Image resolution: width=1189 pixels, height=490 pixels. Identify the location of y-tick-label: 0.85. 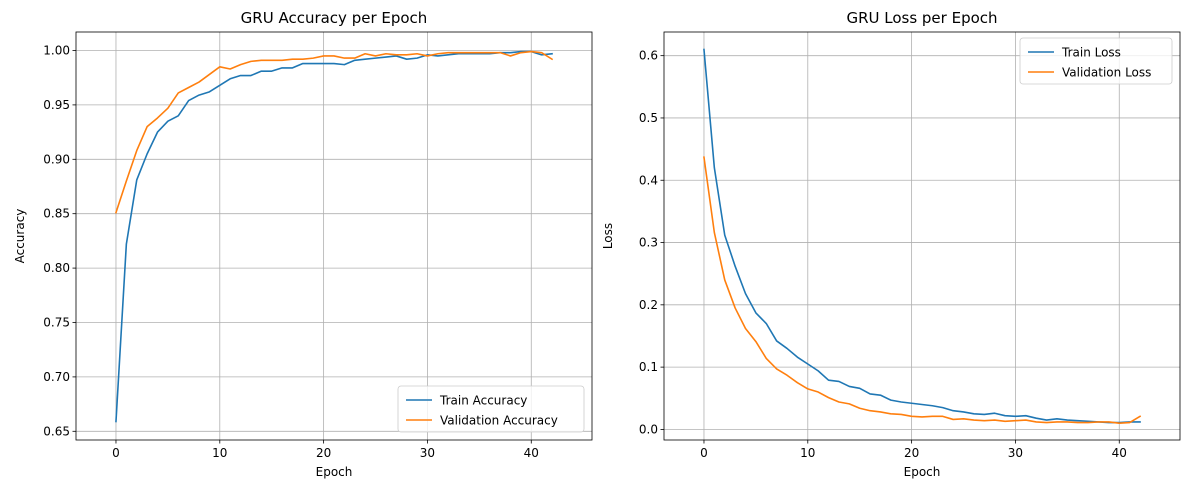
(56, 214).